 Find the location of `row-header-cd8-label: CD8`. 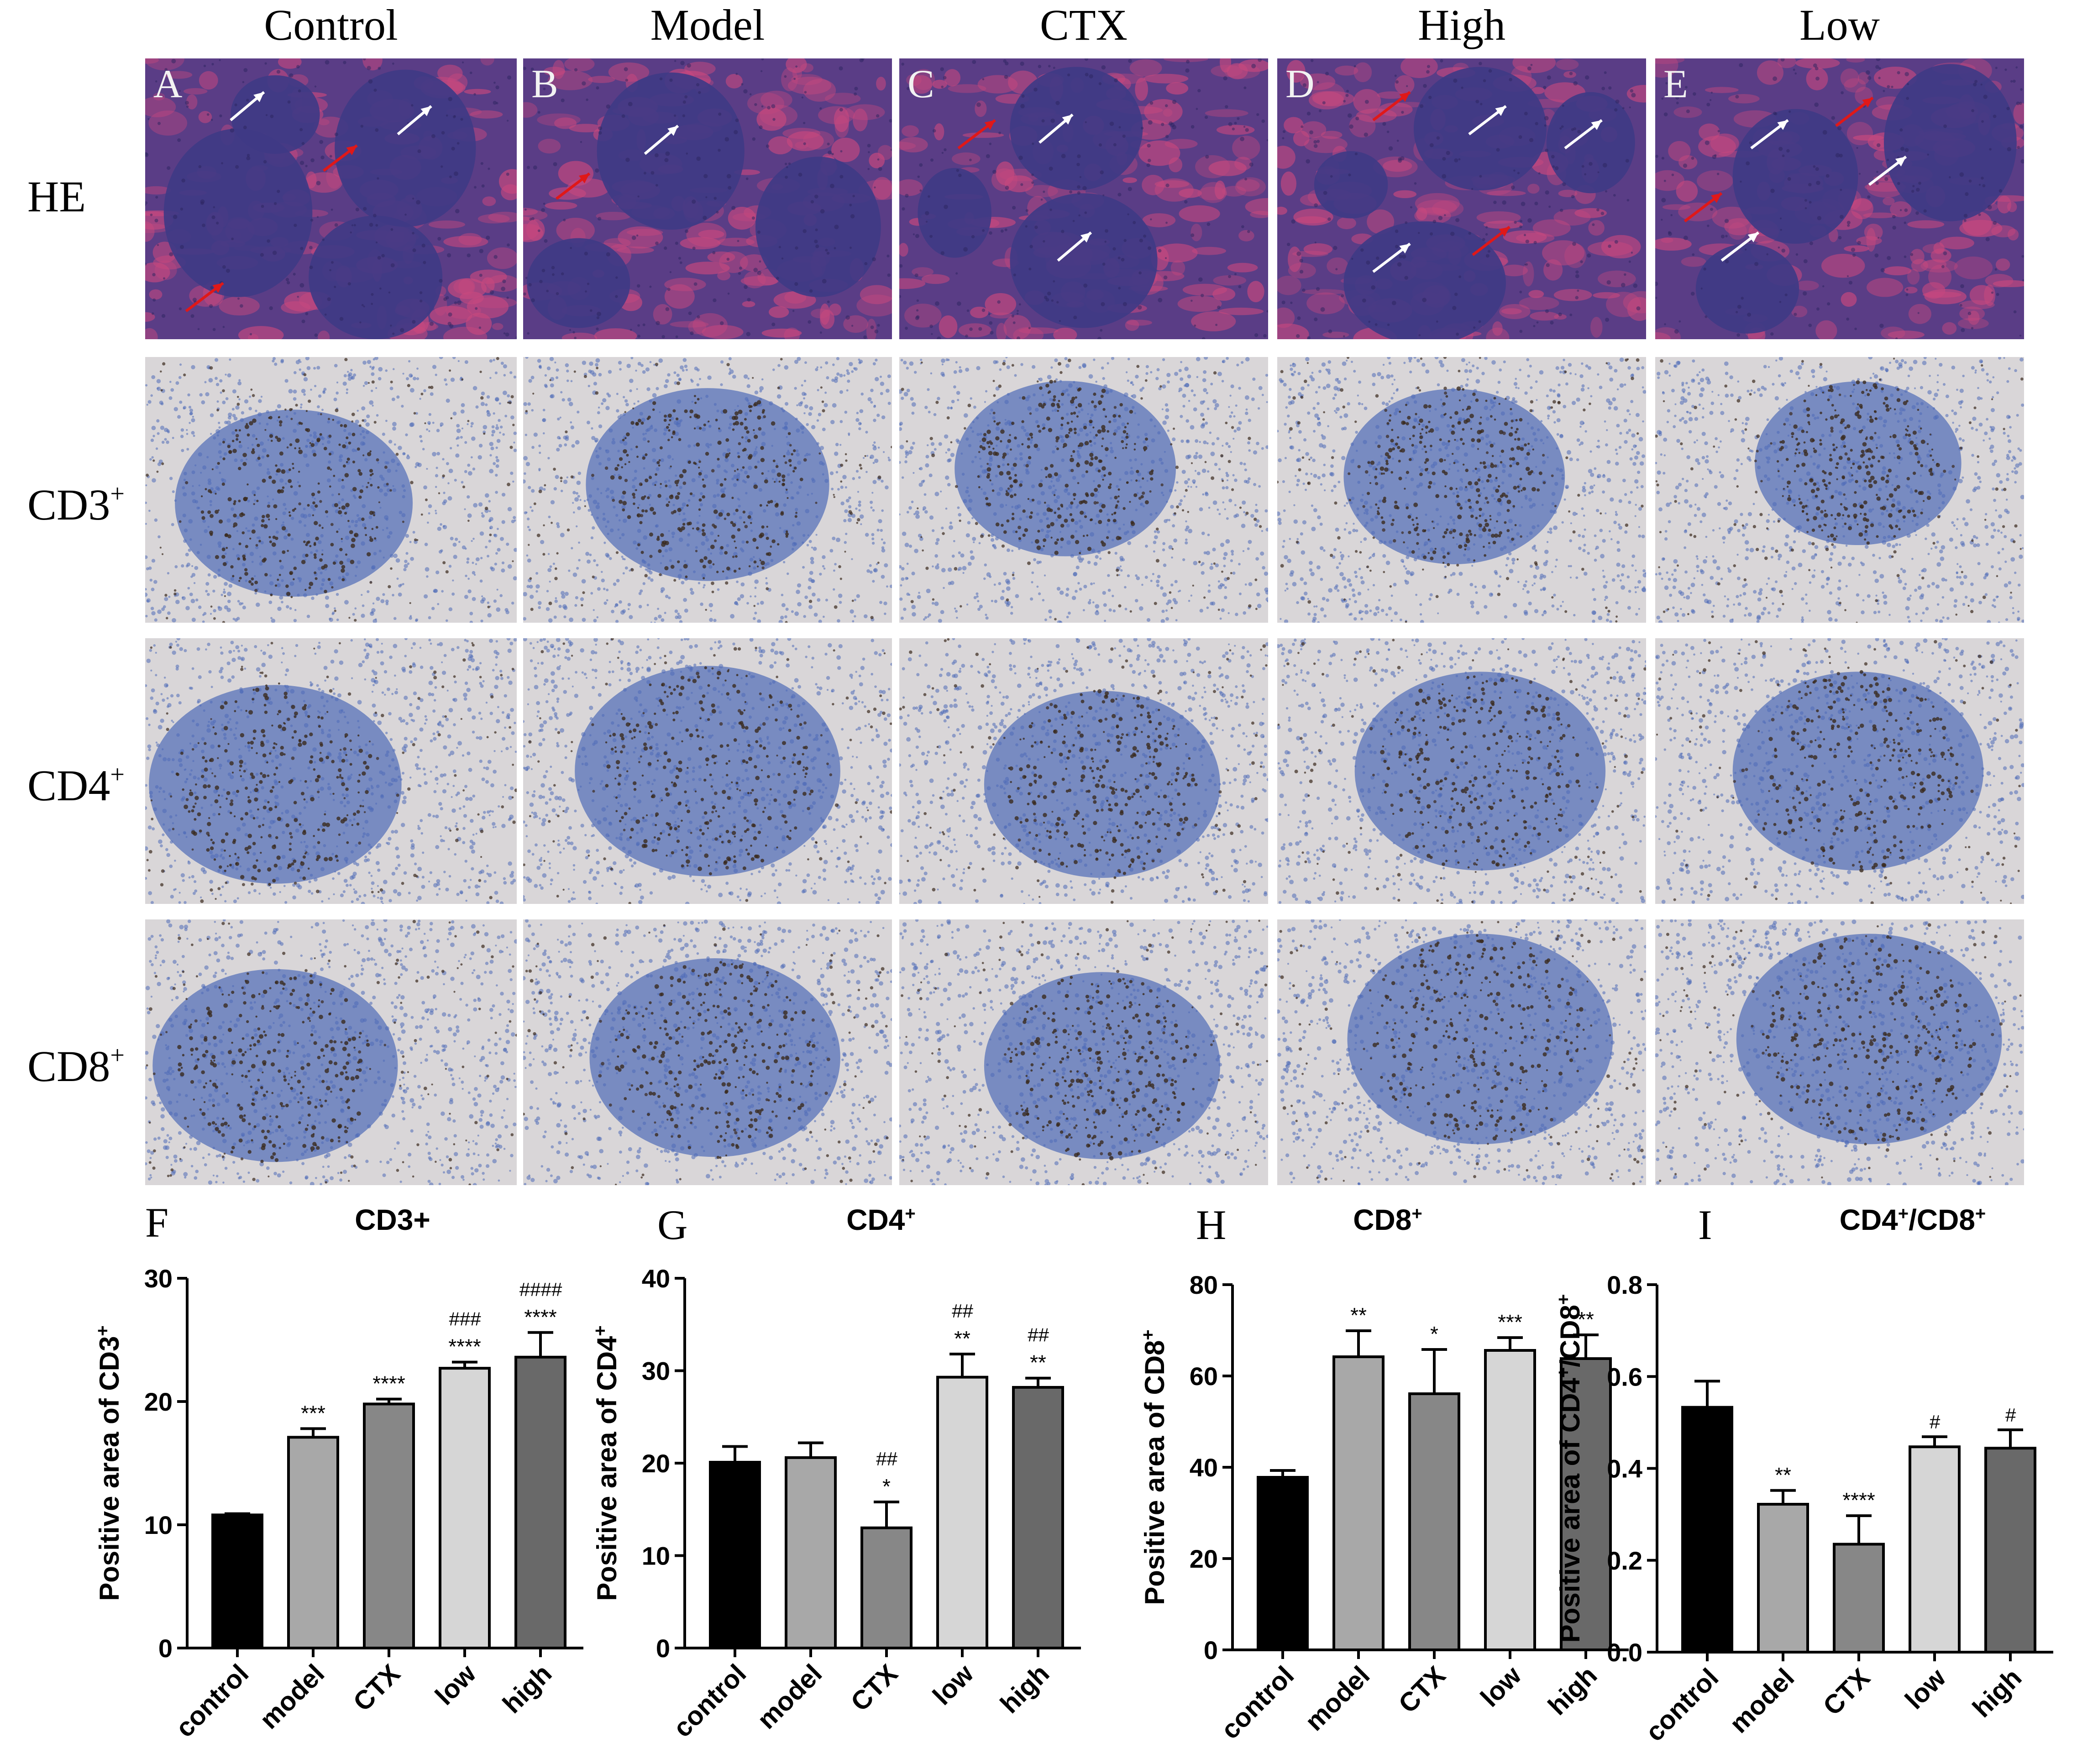

row-header-cd8-label: CD8 is located at coordinates (68, 1066).